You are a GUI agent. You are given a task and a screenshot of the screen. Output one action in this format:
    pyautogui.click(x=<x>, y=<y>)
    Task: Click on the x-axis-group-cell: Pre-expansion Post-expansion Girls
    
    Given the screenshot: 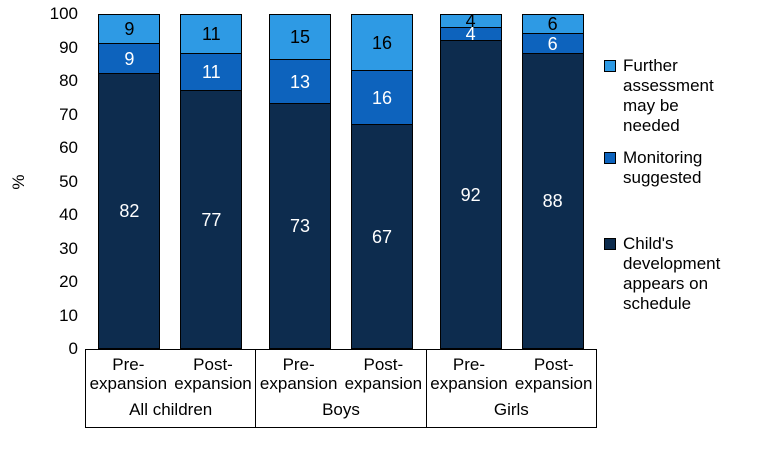 What is the action you would take?
    pyautogui.click(x=510, y=388)
    